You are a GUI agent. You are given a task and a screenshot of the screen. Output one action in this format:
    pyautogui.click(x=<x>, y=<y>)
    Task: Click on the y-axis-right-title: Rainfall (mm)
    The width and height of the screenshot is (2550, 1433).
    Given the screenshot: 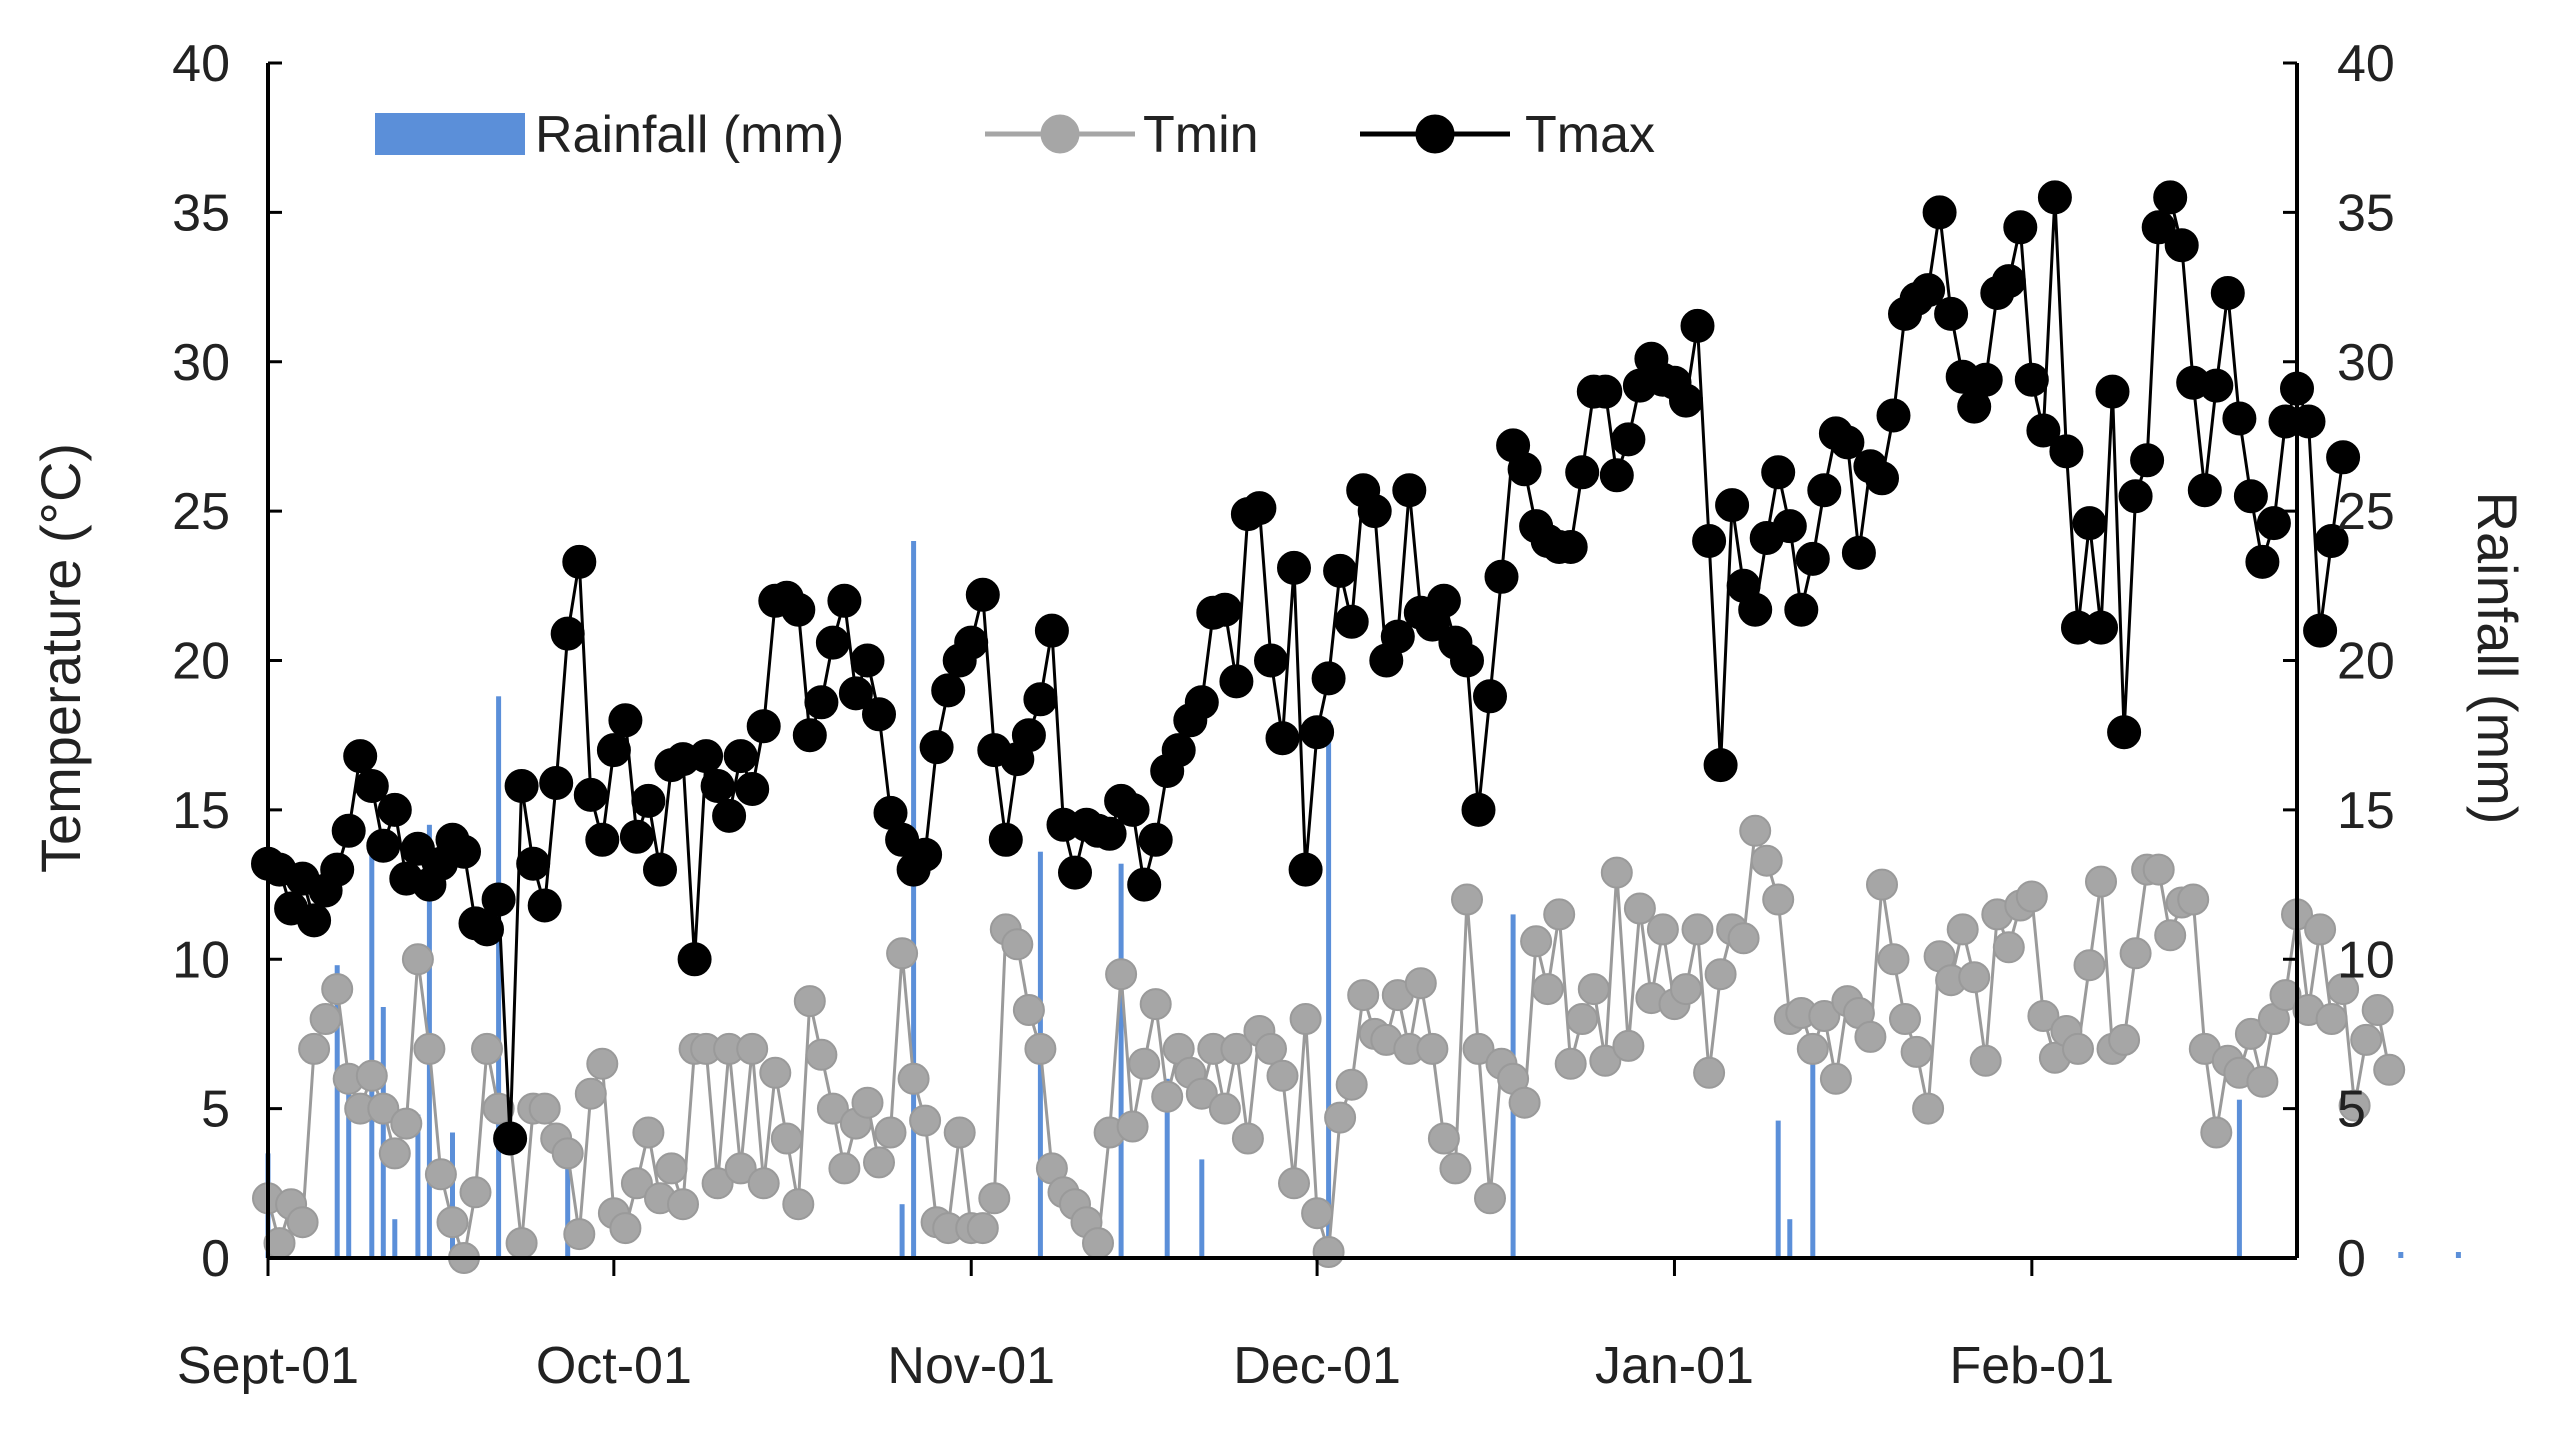 What is the action you would take?
    pyautogui.click(x=2497, y=658)
    